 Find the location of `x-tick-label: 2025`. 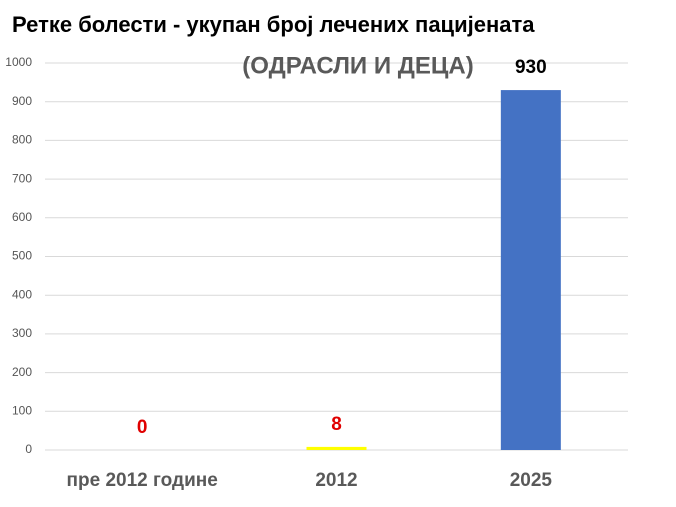

x-tick-label: 2025 is located at coordinates (531, 480).